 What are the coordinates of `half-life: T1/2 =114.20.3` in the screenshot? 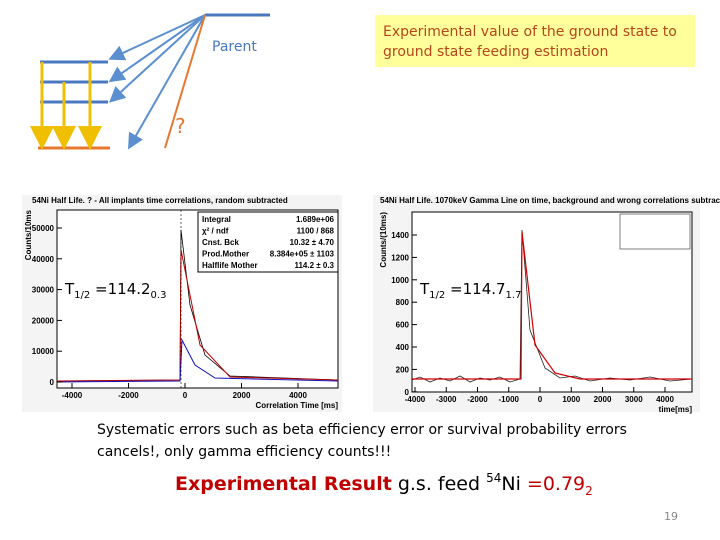 It's located at (115, 290).